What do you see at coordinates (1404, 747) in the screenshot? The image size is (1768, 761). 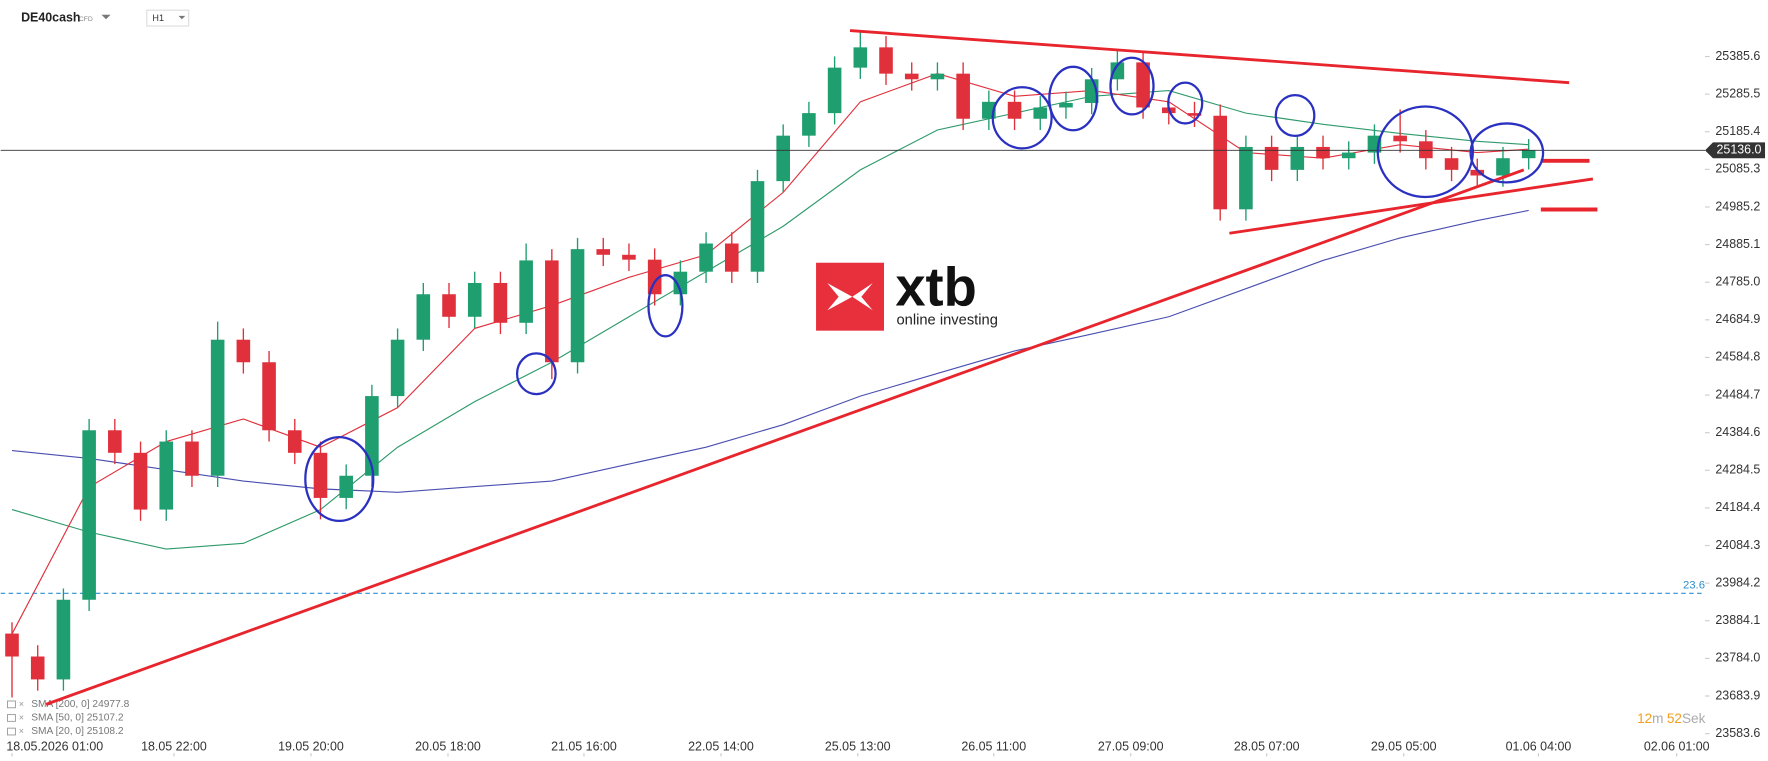 I see `x-tick-label: 29.05 05:00` at bounding box center [1404, 747].